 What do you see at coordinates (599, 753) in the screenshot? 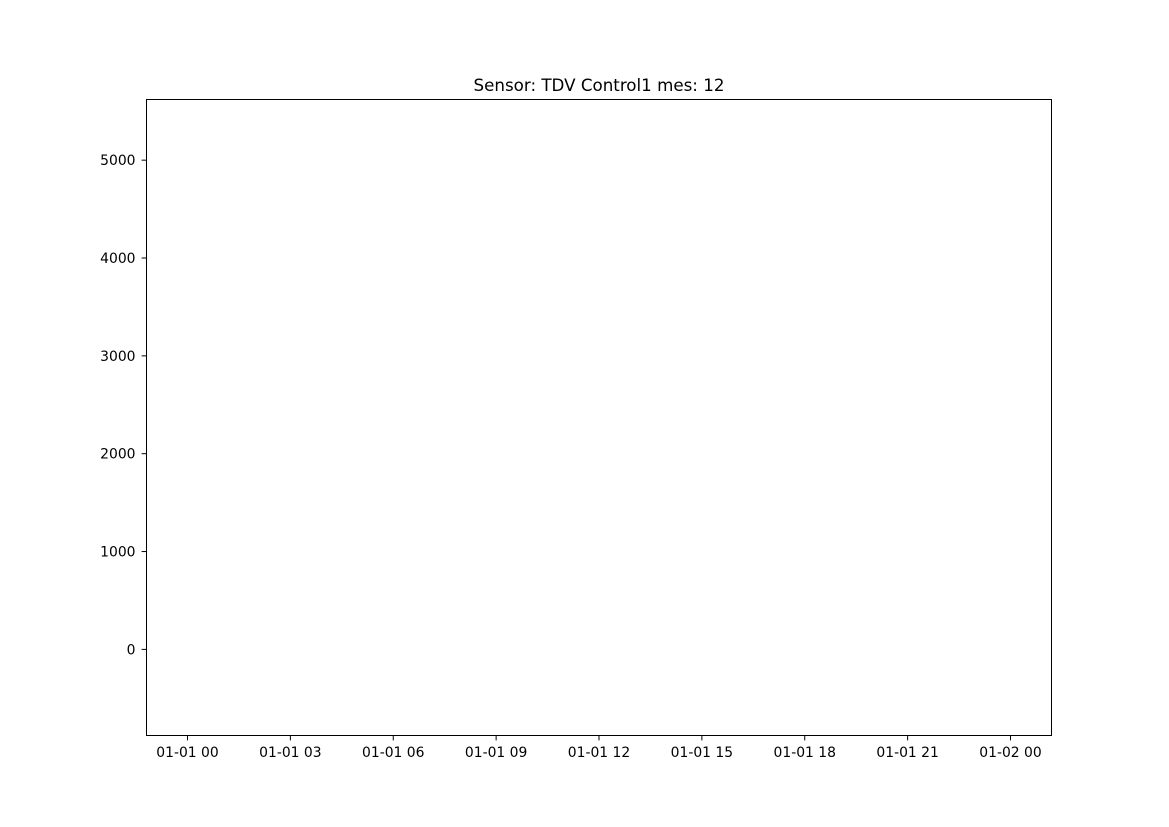
I see `x-tick-label: 01-01 12` at bounding box center [599, 753].